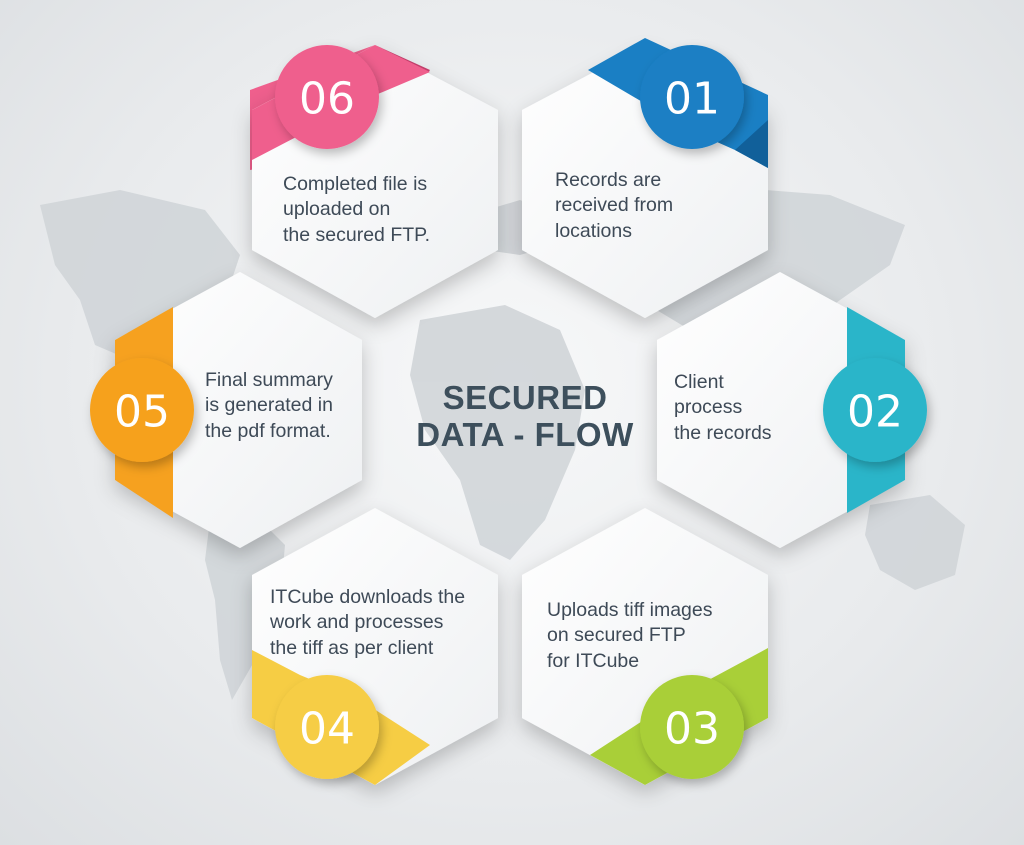  I want to click on step-02-card: 02, so click(792, 410).